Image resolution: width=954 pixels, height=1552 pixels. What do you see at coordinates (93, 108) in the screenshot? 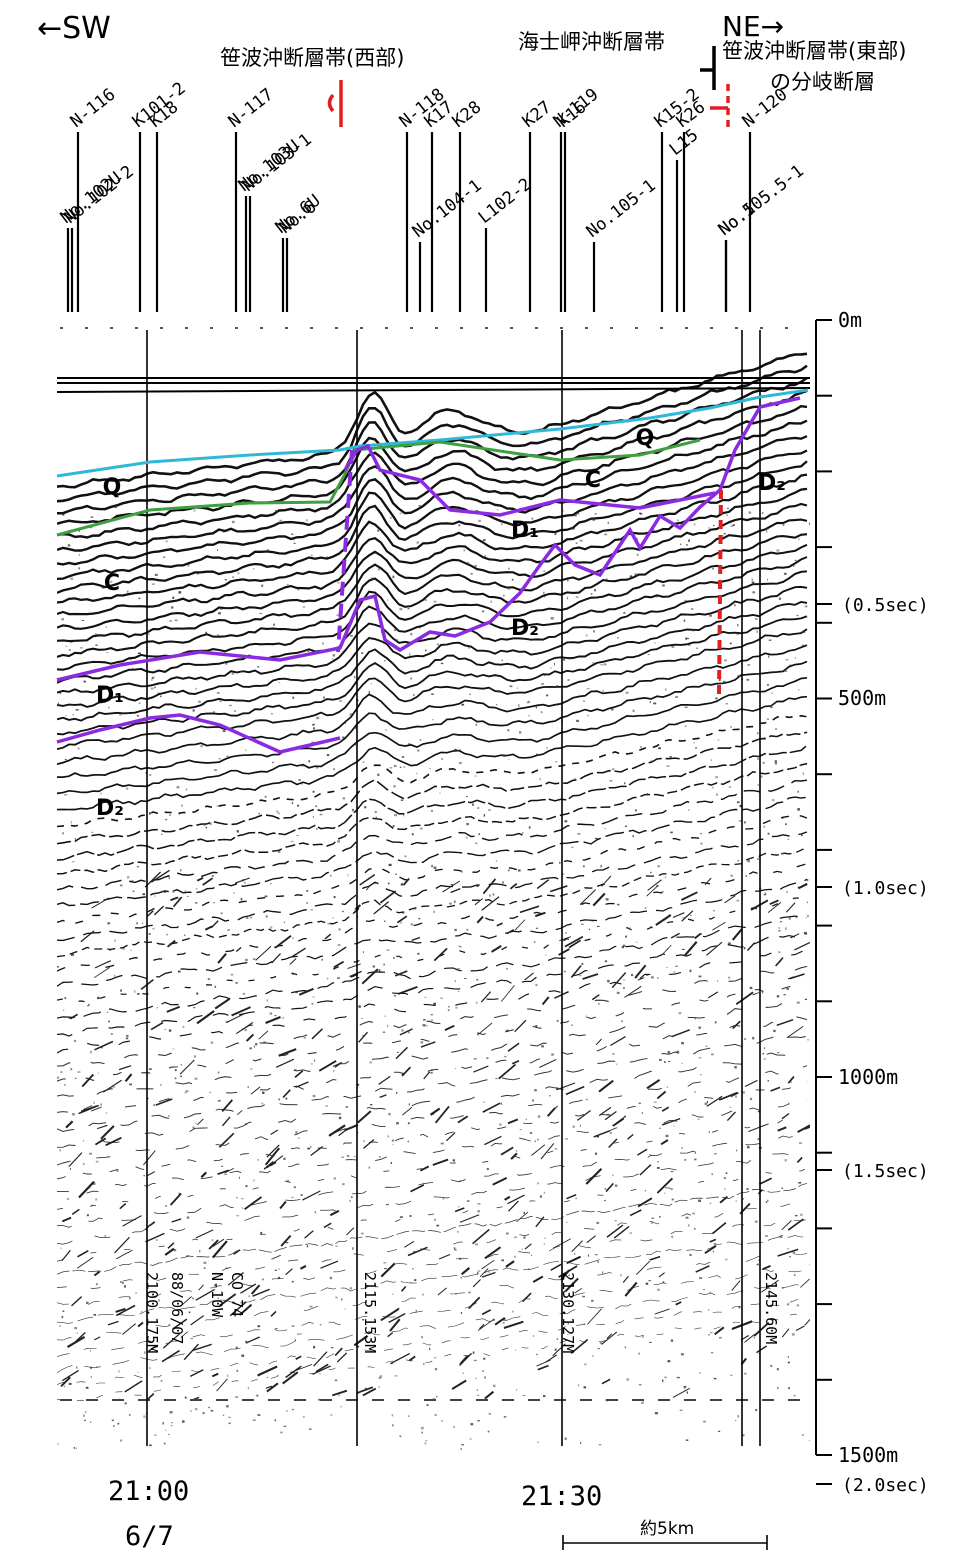
I see `station-label: N-116` at bounding box center [93, 108].